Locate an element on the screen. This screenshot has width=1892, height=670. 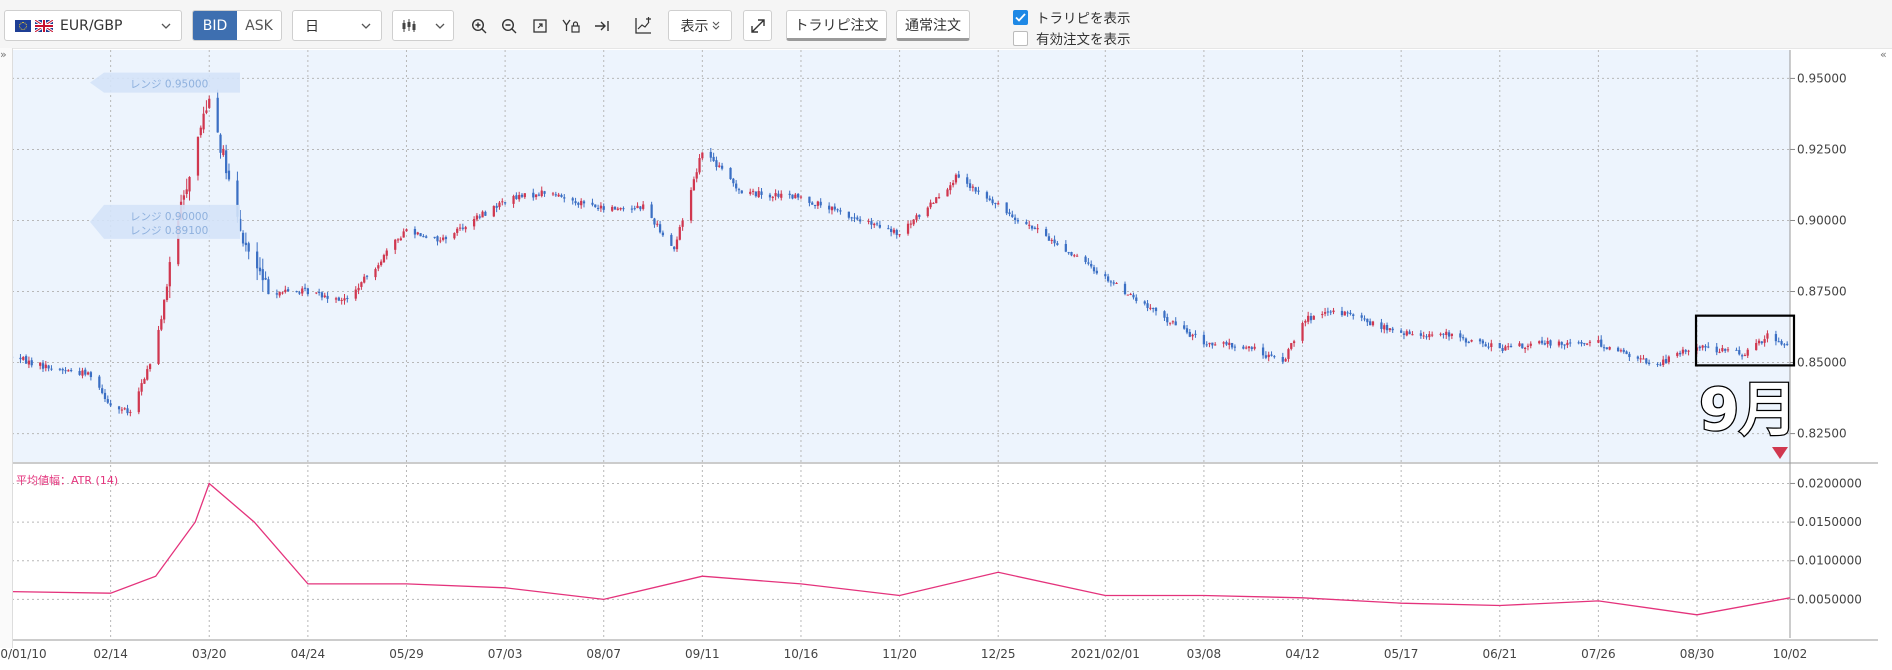
bid-button: BID is located at coordinates (215, 25).